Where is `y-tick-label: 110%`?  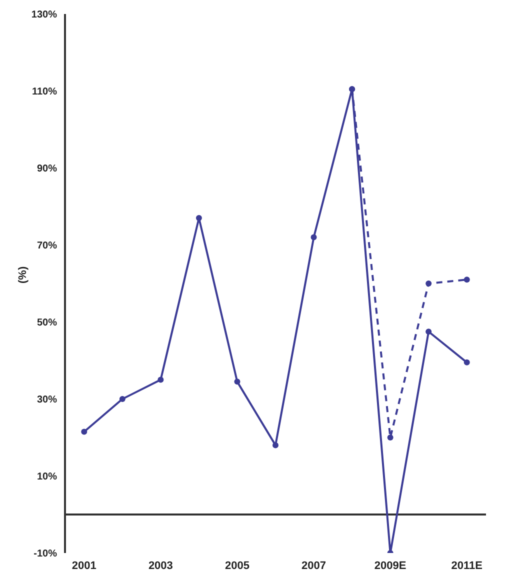 y-tick-label: 110% is located at coordinates (45, 92).